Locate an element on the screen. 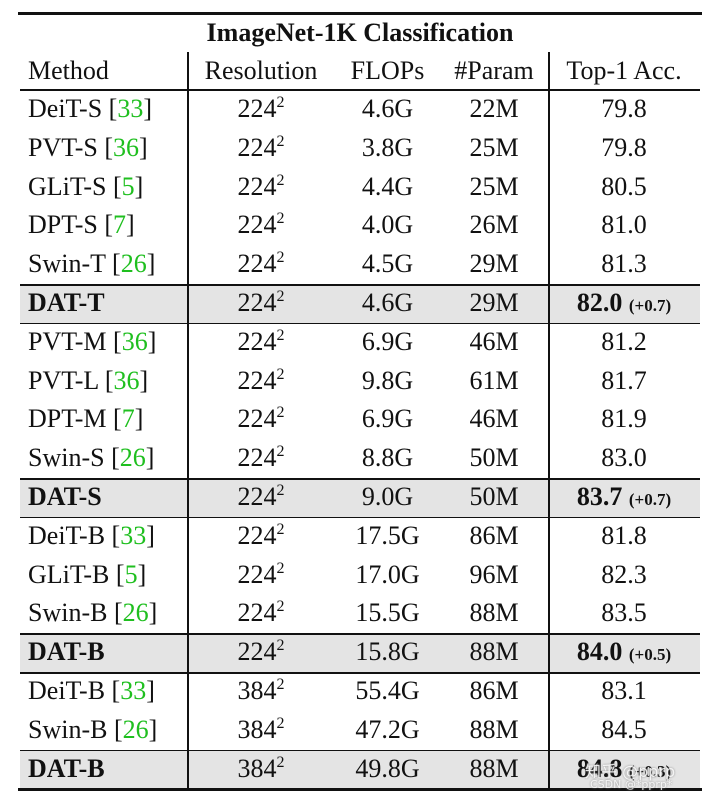 The width and height of the screenshot is (720, 802). method-cell: DAT-B is located at coordinates (108, 769).